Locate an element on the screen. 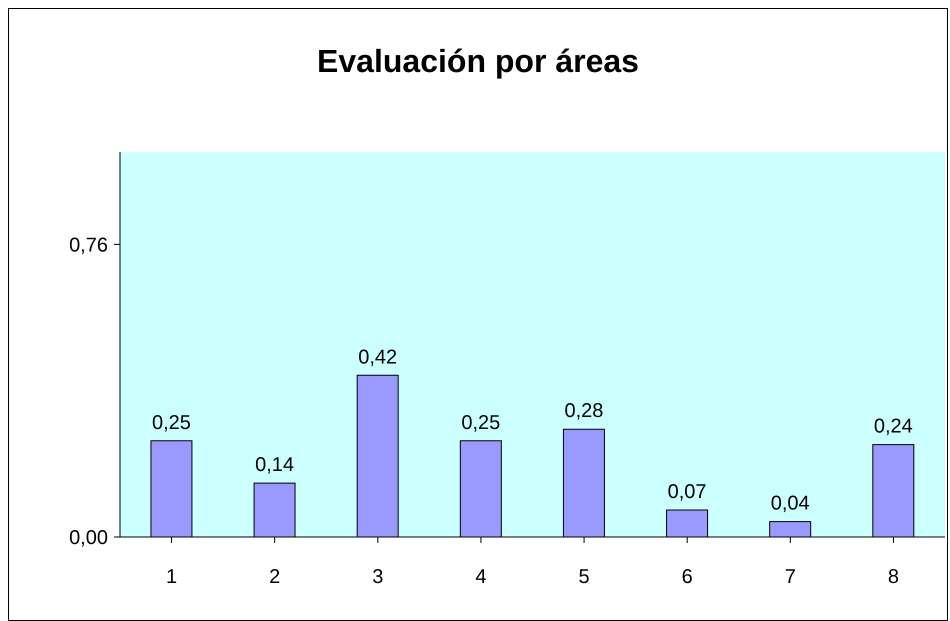 The height and width of the screenshot is (621, 950). y-tick-label: 0,00 is located at coordinates (88, 538).